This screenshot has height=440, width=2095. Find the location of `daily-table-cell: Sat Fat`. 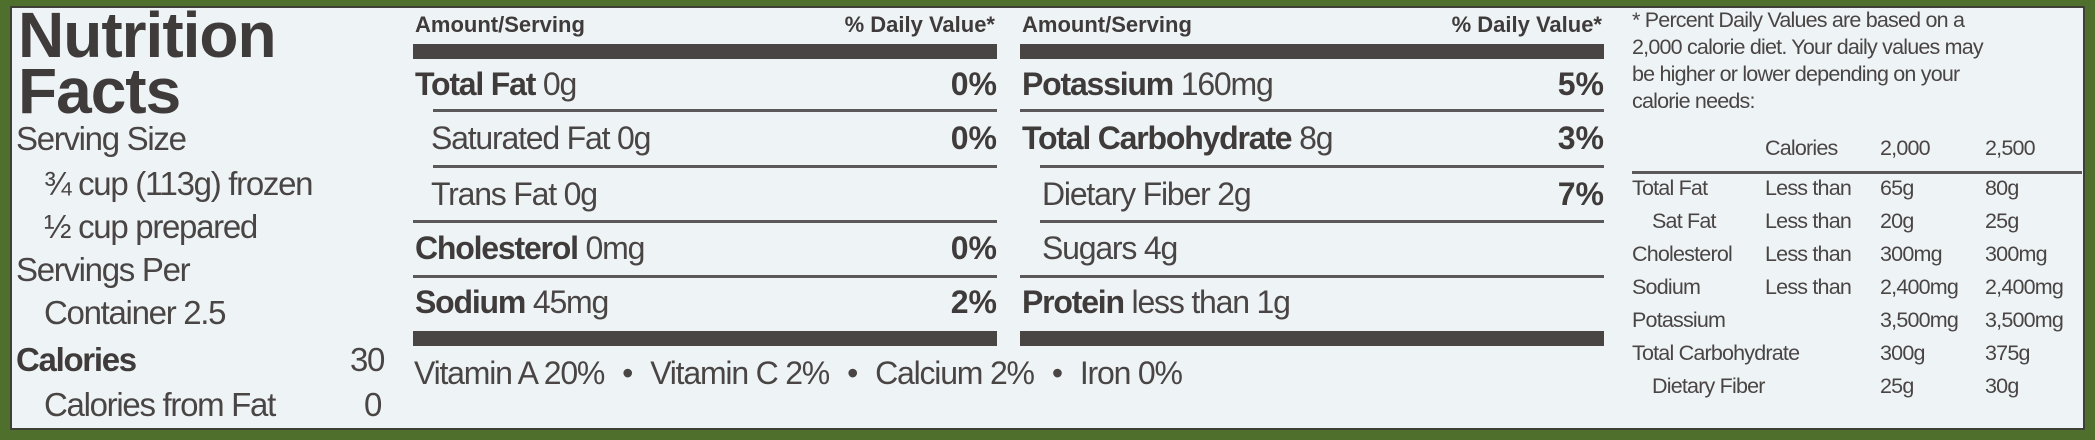

daily-table-cell: Sat Fat is located at coordinates (1684, 221).